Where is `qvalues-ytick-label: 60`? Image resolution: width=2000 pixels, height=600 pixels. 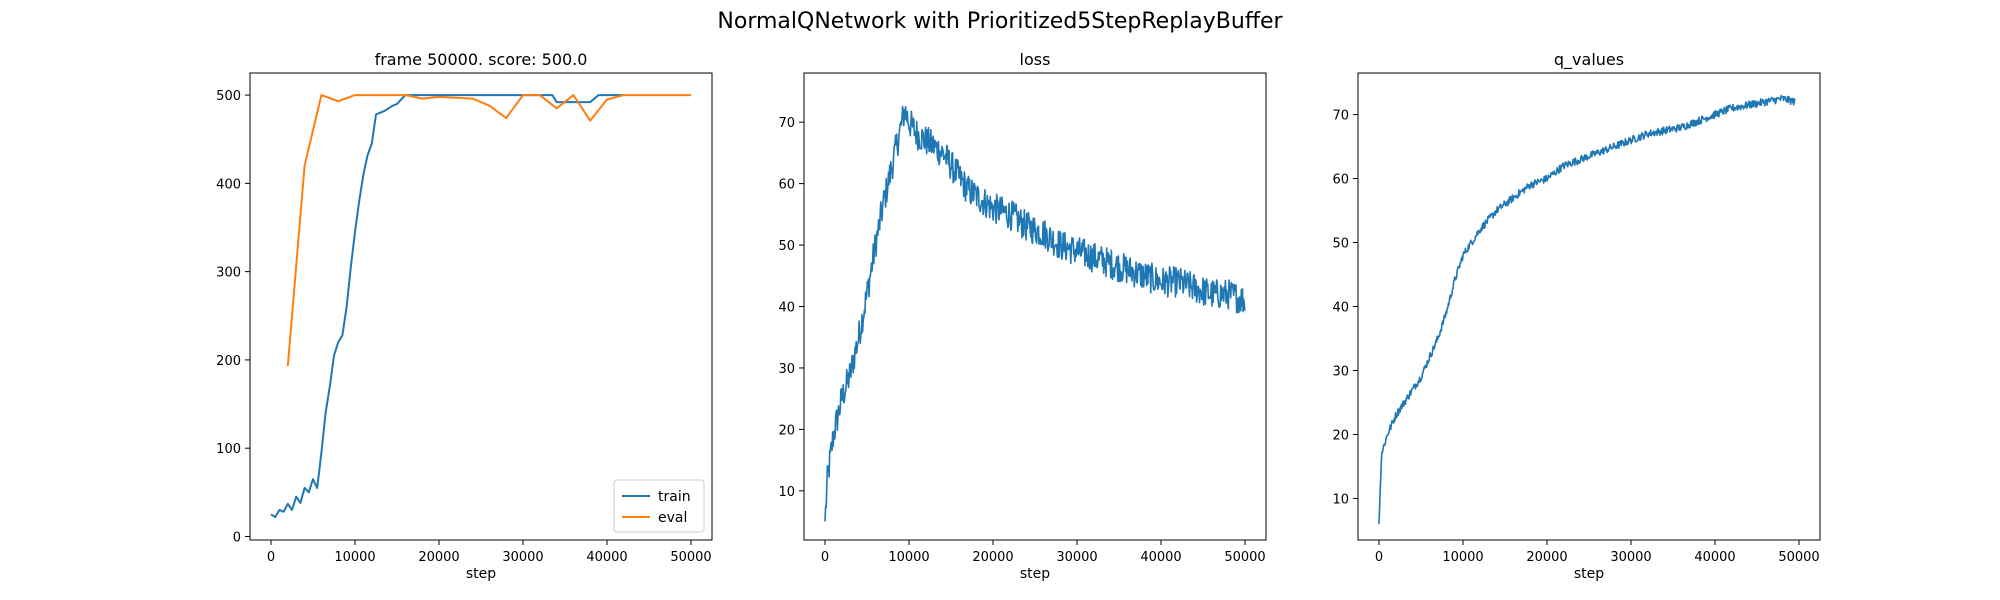
qvalues-ytick-label: 60 is located at coordinates (1340, 180).